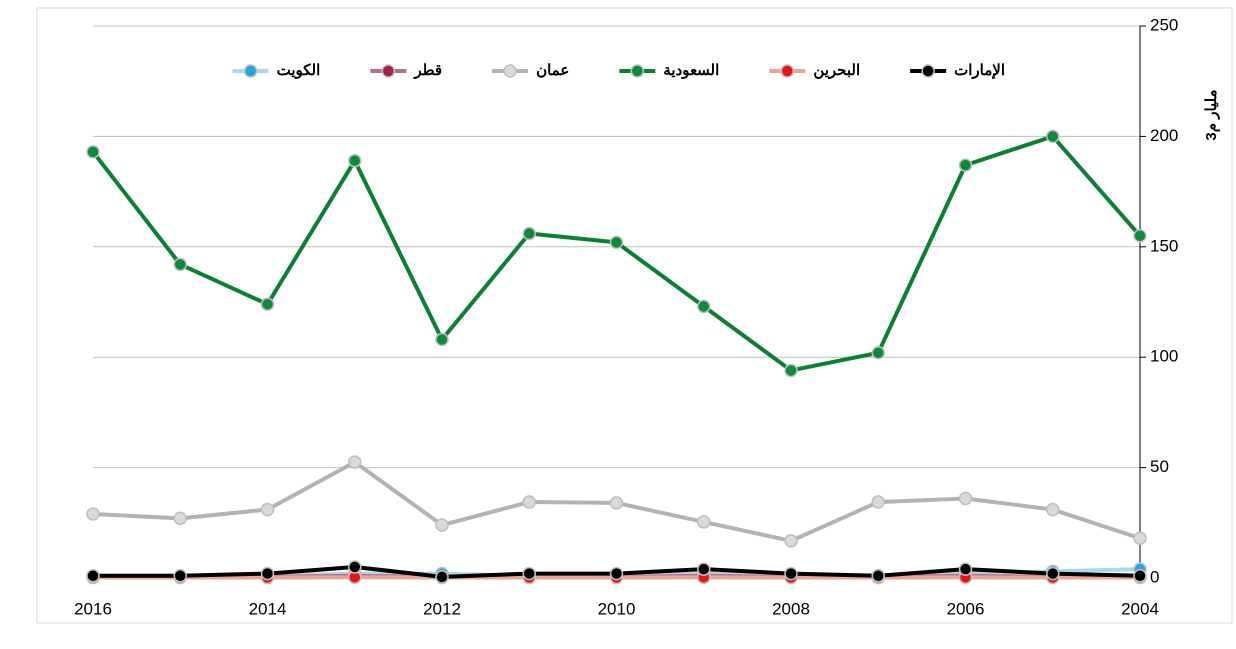 The width and height of the screenshot is (1236, 649). I want to click on x-tick-label: 2008, so click(791, 608).